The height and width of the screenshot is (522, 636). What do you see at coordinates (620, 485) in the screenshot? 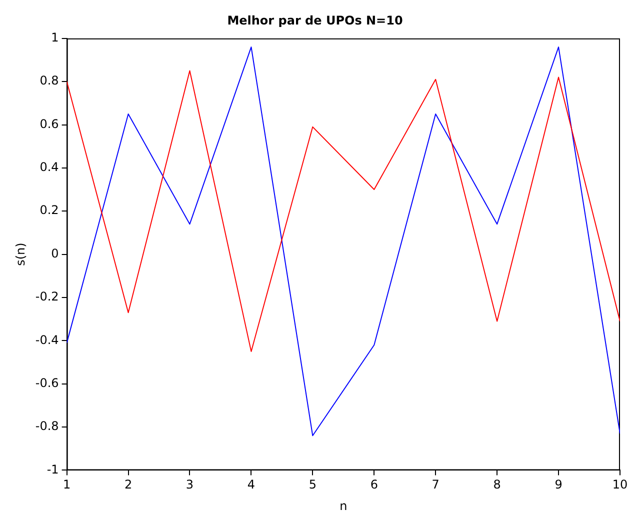
I see `x-tick-label: 10` at bounding box center [620, 485].